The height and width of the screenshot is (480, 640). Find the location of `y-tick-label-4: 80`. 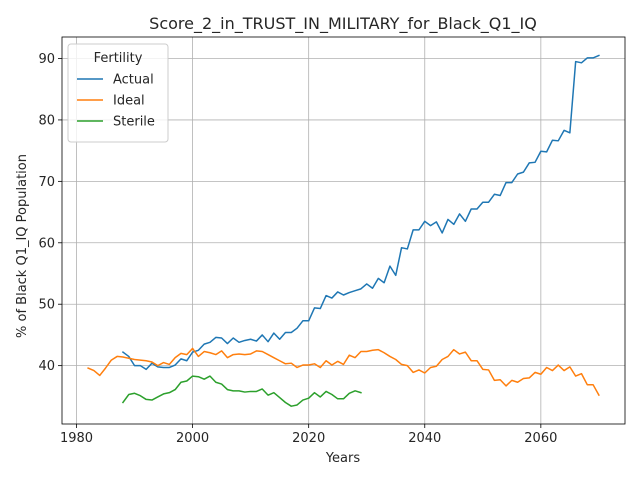

y-tick-label-4: 80 is located at coordinates (46, 120).